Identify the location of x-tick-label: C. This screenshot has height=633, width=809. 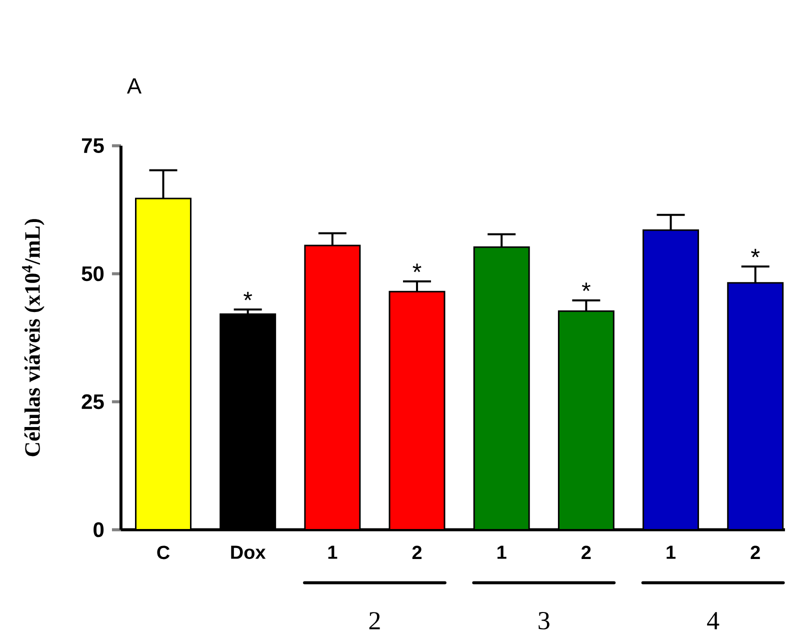
(163, 553).